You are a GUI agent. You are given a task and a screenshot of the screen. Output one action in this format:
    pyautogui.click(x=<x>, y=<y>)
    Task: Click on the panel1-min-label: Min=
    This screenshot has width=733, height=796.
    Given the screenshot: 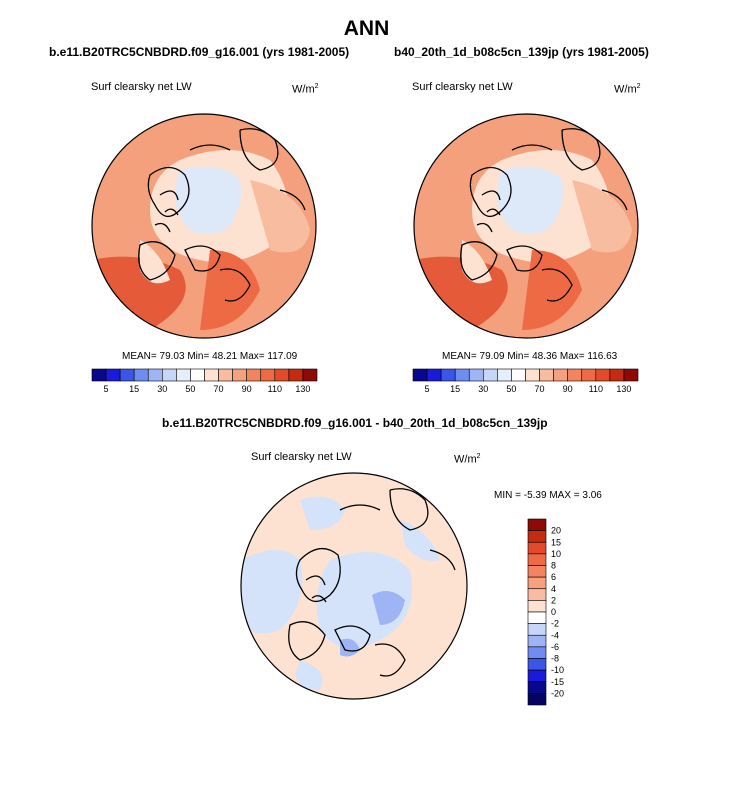 What is the action you would take?
    pyautogui.click(x=198, y=356)
    